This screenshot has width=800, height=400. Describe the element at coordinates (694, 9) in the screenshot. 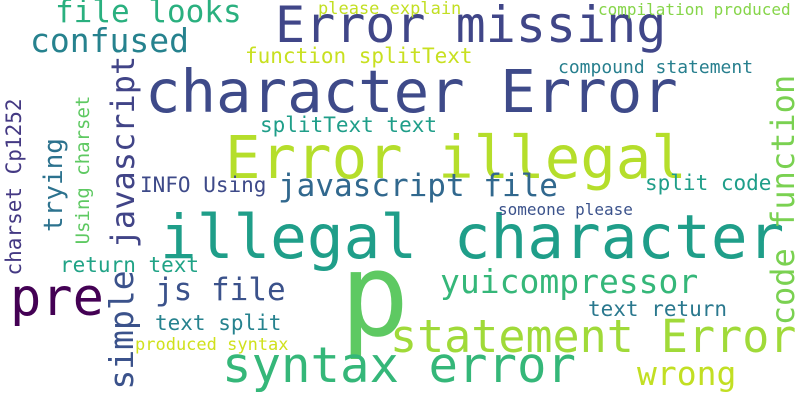

I see `word: compilation produced` at that location.